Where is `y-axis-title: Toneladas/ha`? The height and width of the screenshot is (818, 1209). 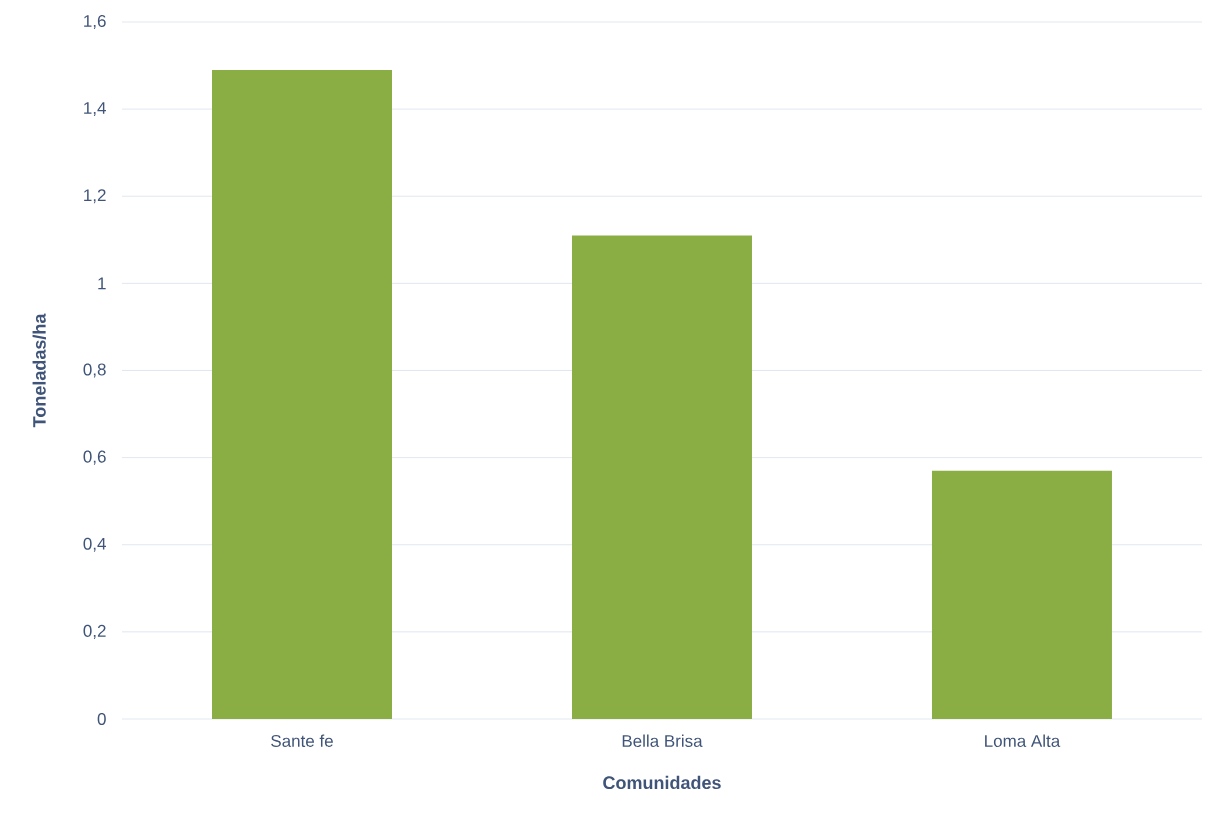
y-axis-title: Toneladas/ha is located at coordinates (39, 370).